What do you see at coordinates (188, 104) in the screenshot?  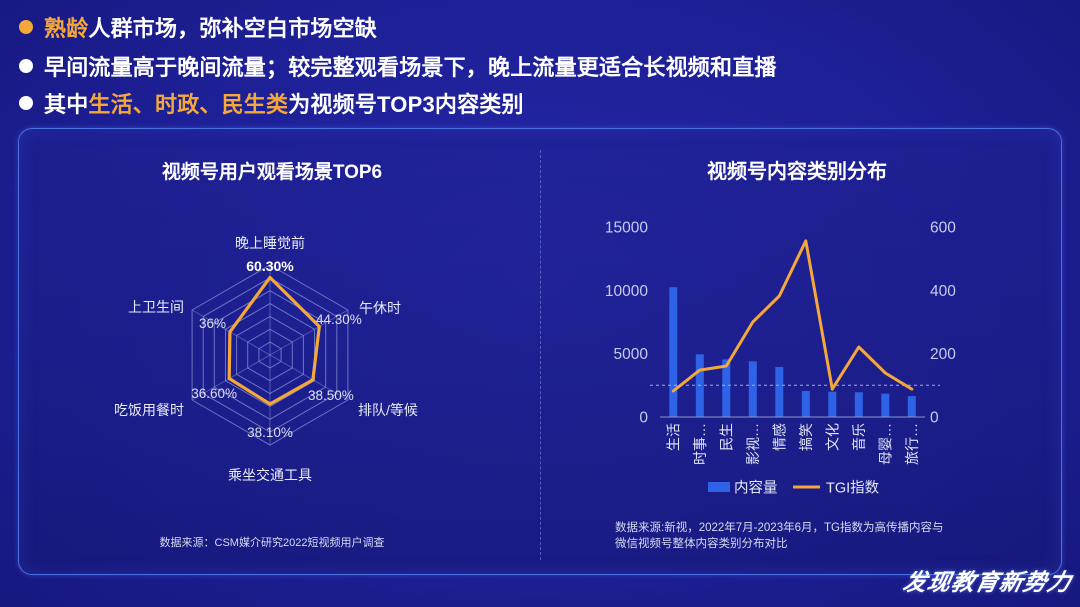 I see `highlight-text: 生活、时政、民生类` at bounding box center [188, 104].